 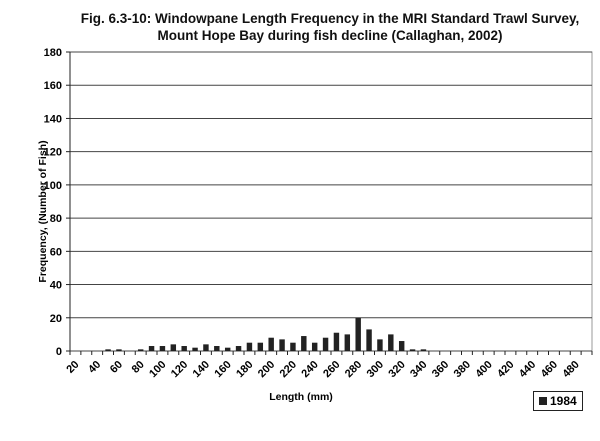 What do you see at coordinates (331, 369) in the screenshot?
I see `x-tick-label: 260` at bounding box center [331, 369].